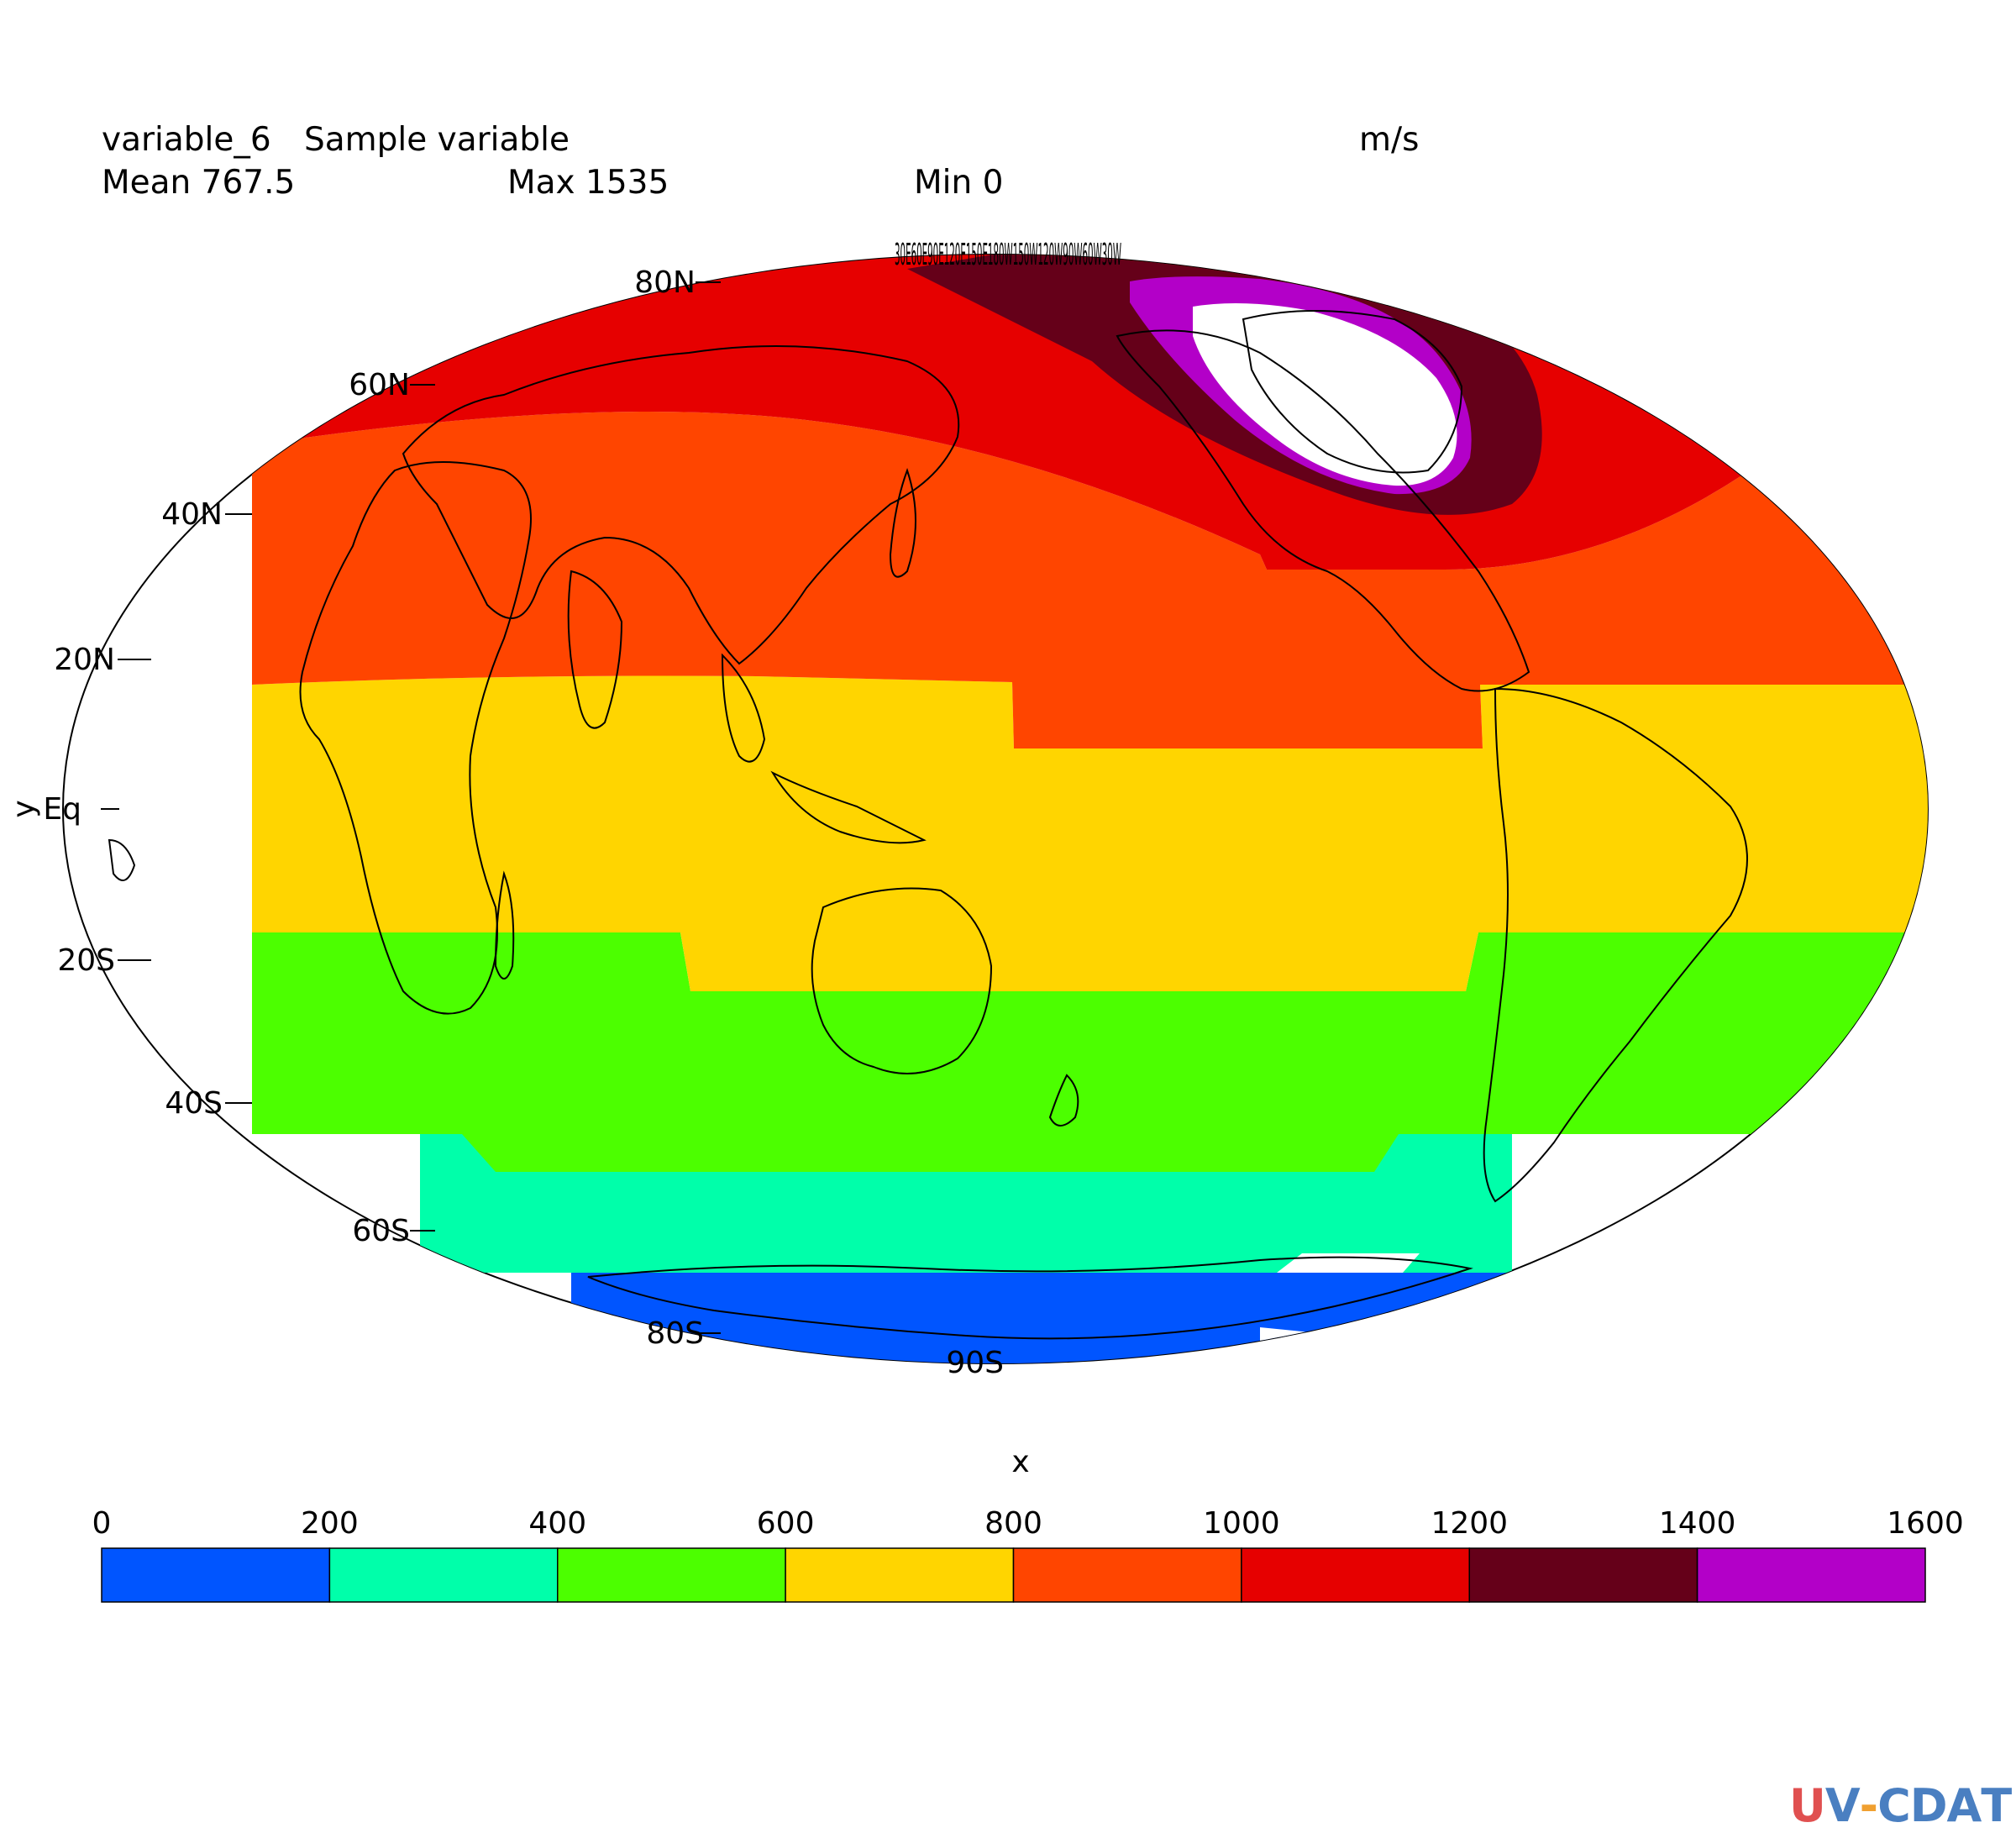 The image size is (2016, 1833). Describe the element at coordinates (557, 1523) in the screenshot. I see `colorbar-tick-label: 400` at that location.